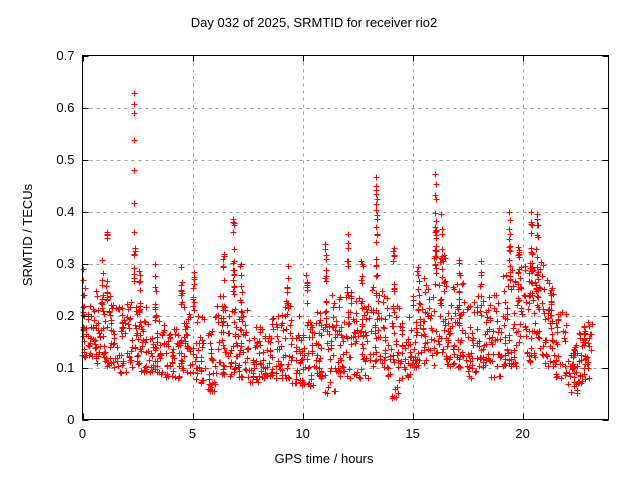 The width and height of the screenshot is (640, 480). What do you see at coordinates (65, 211) in the screenshot?
I see `y-tick-label: 0.4` at bounding box center [65, 211].